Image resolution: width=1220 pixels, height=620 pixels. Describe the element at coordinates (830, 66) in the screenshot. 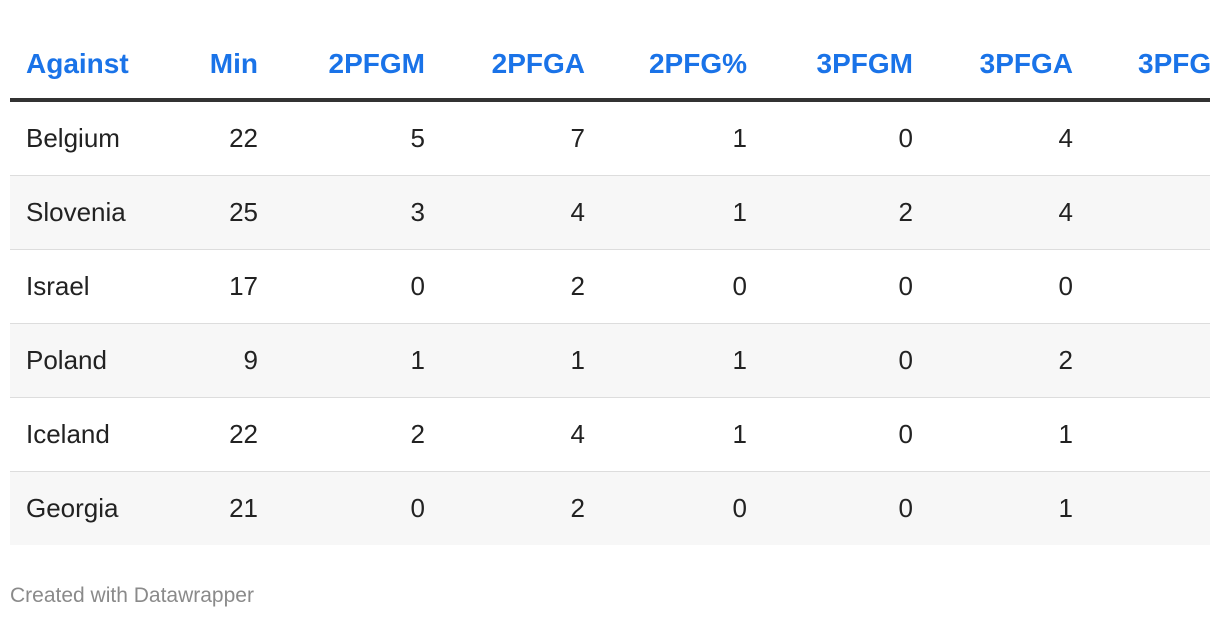

I see `column-header-3pfgm: 3PFGM` at that location.